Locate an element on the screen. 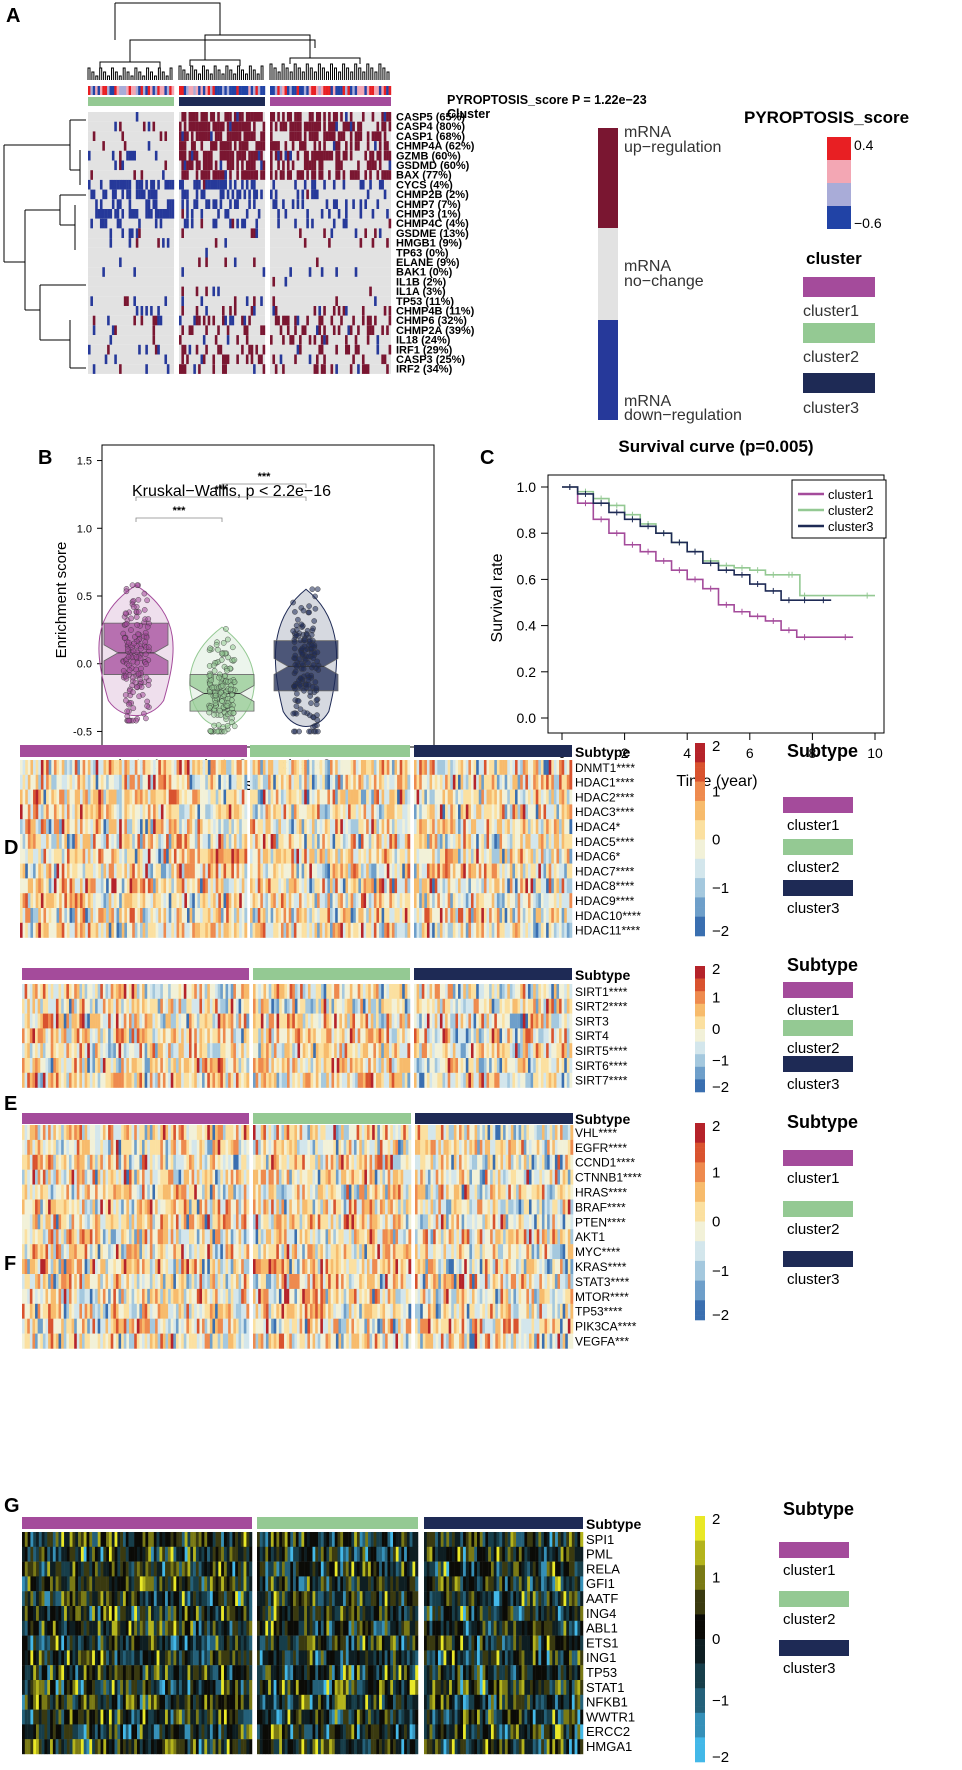 This screenshot has width=962, height=1770. x-tick-label: 6 is located at coordinates (750, 753).